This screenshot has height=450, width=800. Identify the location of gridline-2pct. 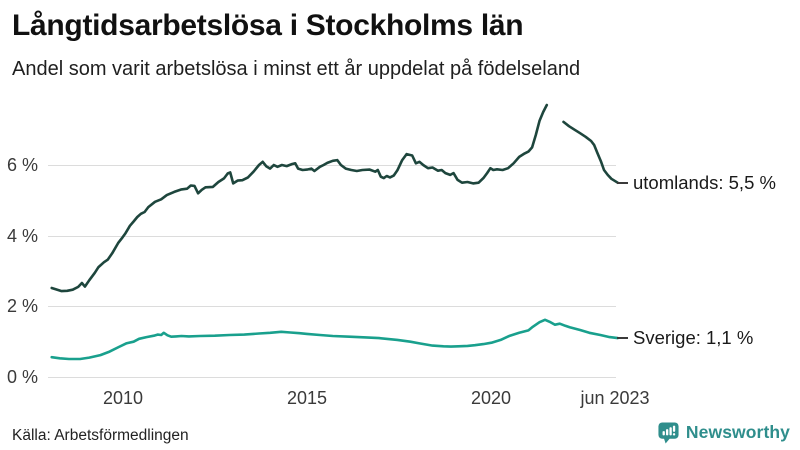
(332, 306).